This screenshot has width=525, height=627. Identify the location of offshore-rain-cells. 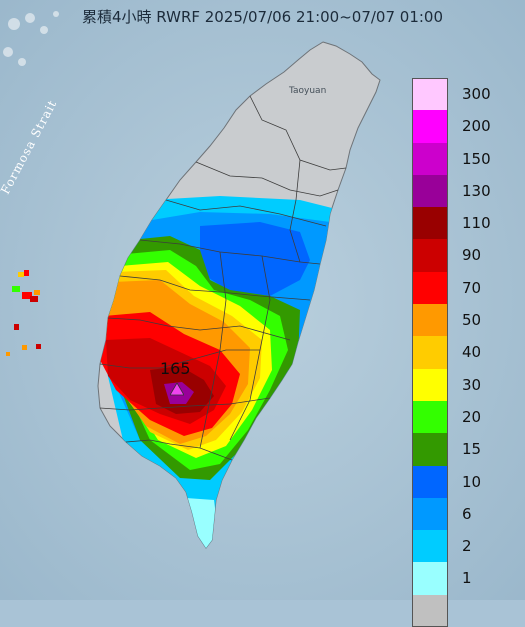
(23, 313).